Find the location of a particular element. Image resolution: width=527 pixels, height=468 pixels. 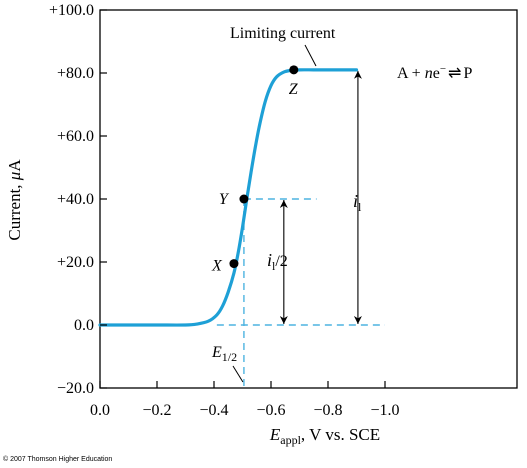

point-y-marker is located at coordinates (244, 199).